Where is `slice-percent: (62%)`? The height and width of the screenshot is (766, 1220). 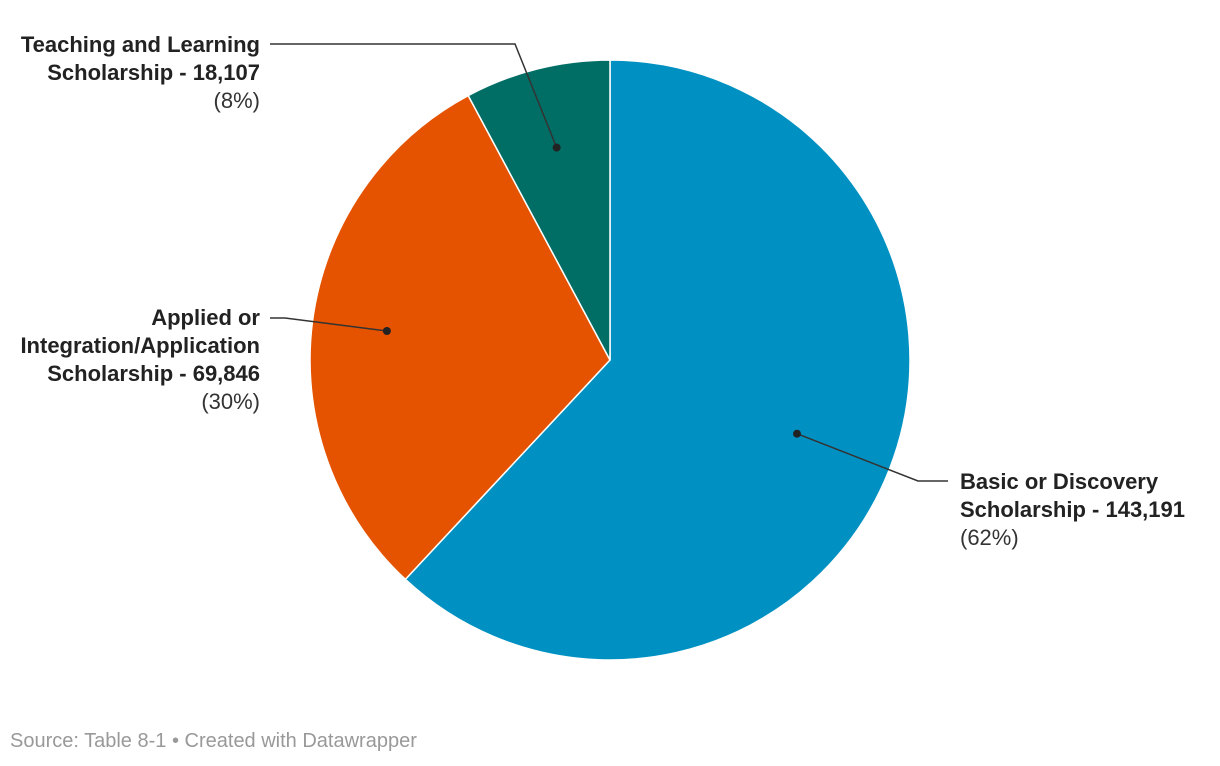 slice-percent: (62%) is located at coordinates (989, 537).